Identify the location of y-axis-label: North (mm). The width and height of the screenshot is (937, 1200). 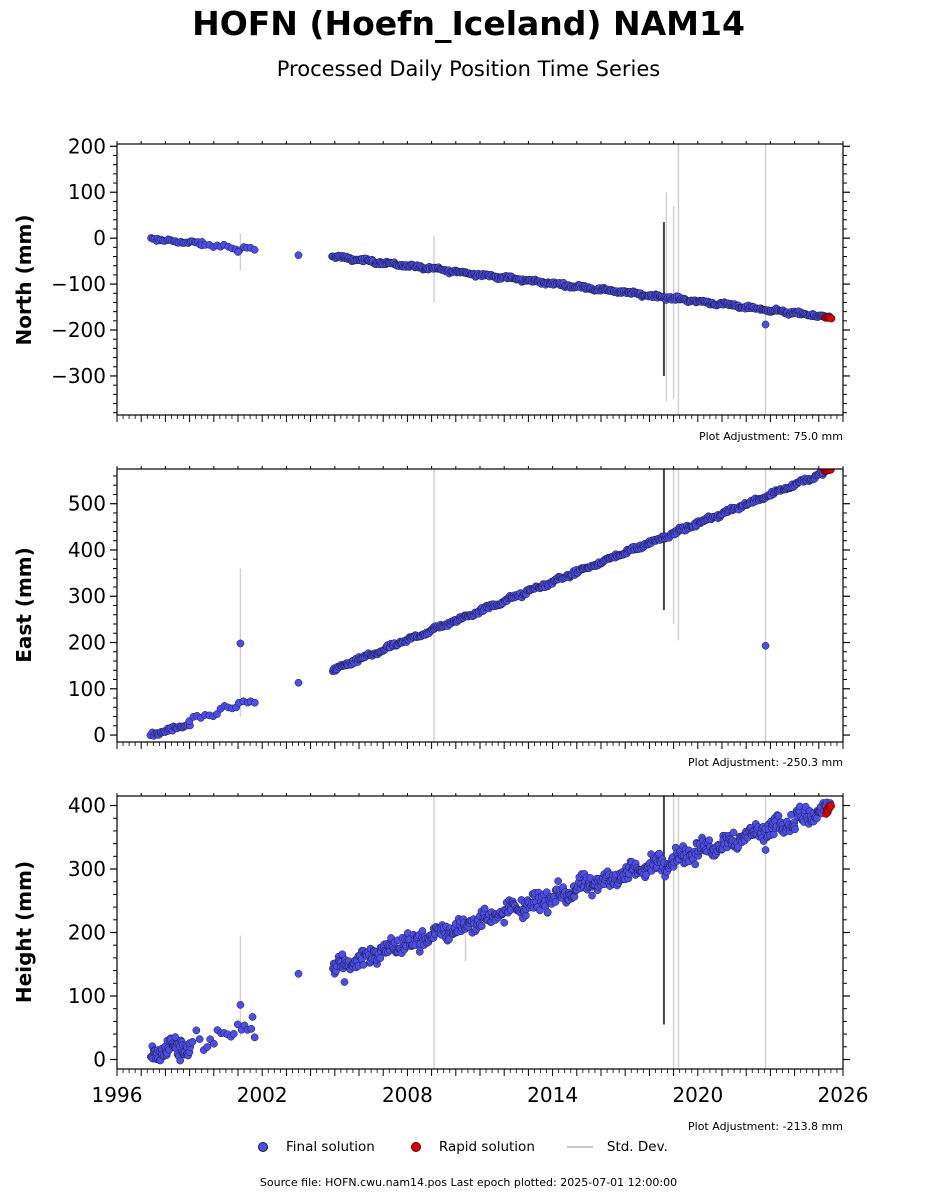
(24, 279).